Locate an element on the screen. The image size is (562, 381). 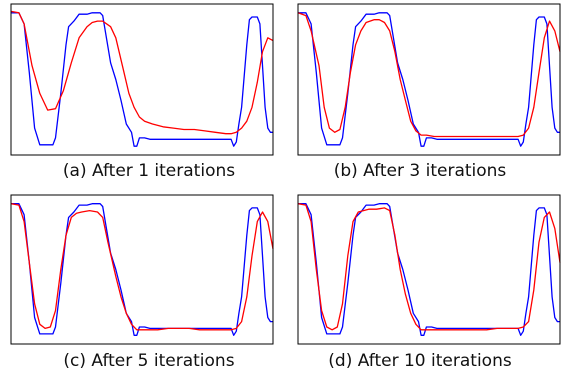
caption-c: (c) After 5 iterations is located at coordinates (149, 361).